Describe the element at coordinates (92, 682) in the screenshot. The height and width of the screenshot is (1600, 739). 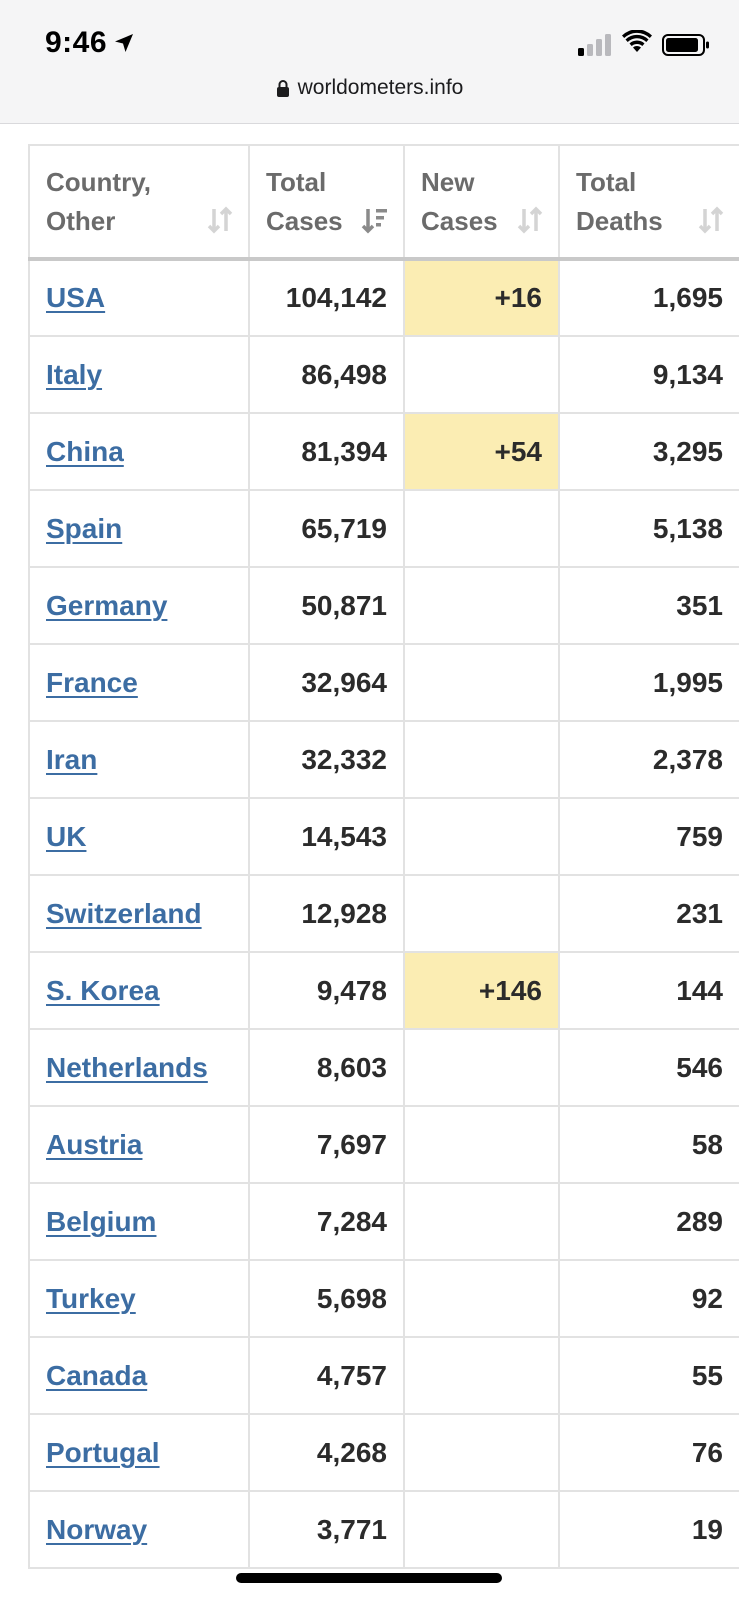
I see `country-link: France` at that location.